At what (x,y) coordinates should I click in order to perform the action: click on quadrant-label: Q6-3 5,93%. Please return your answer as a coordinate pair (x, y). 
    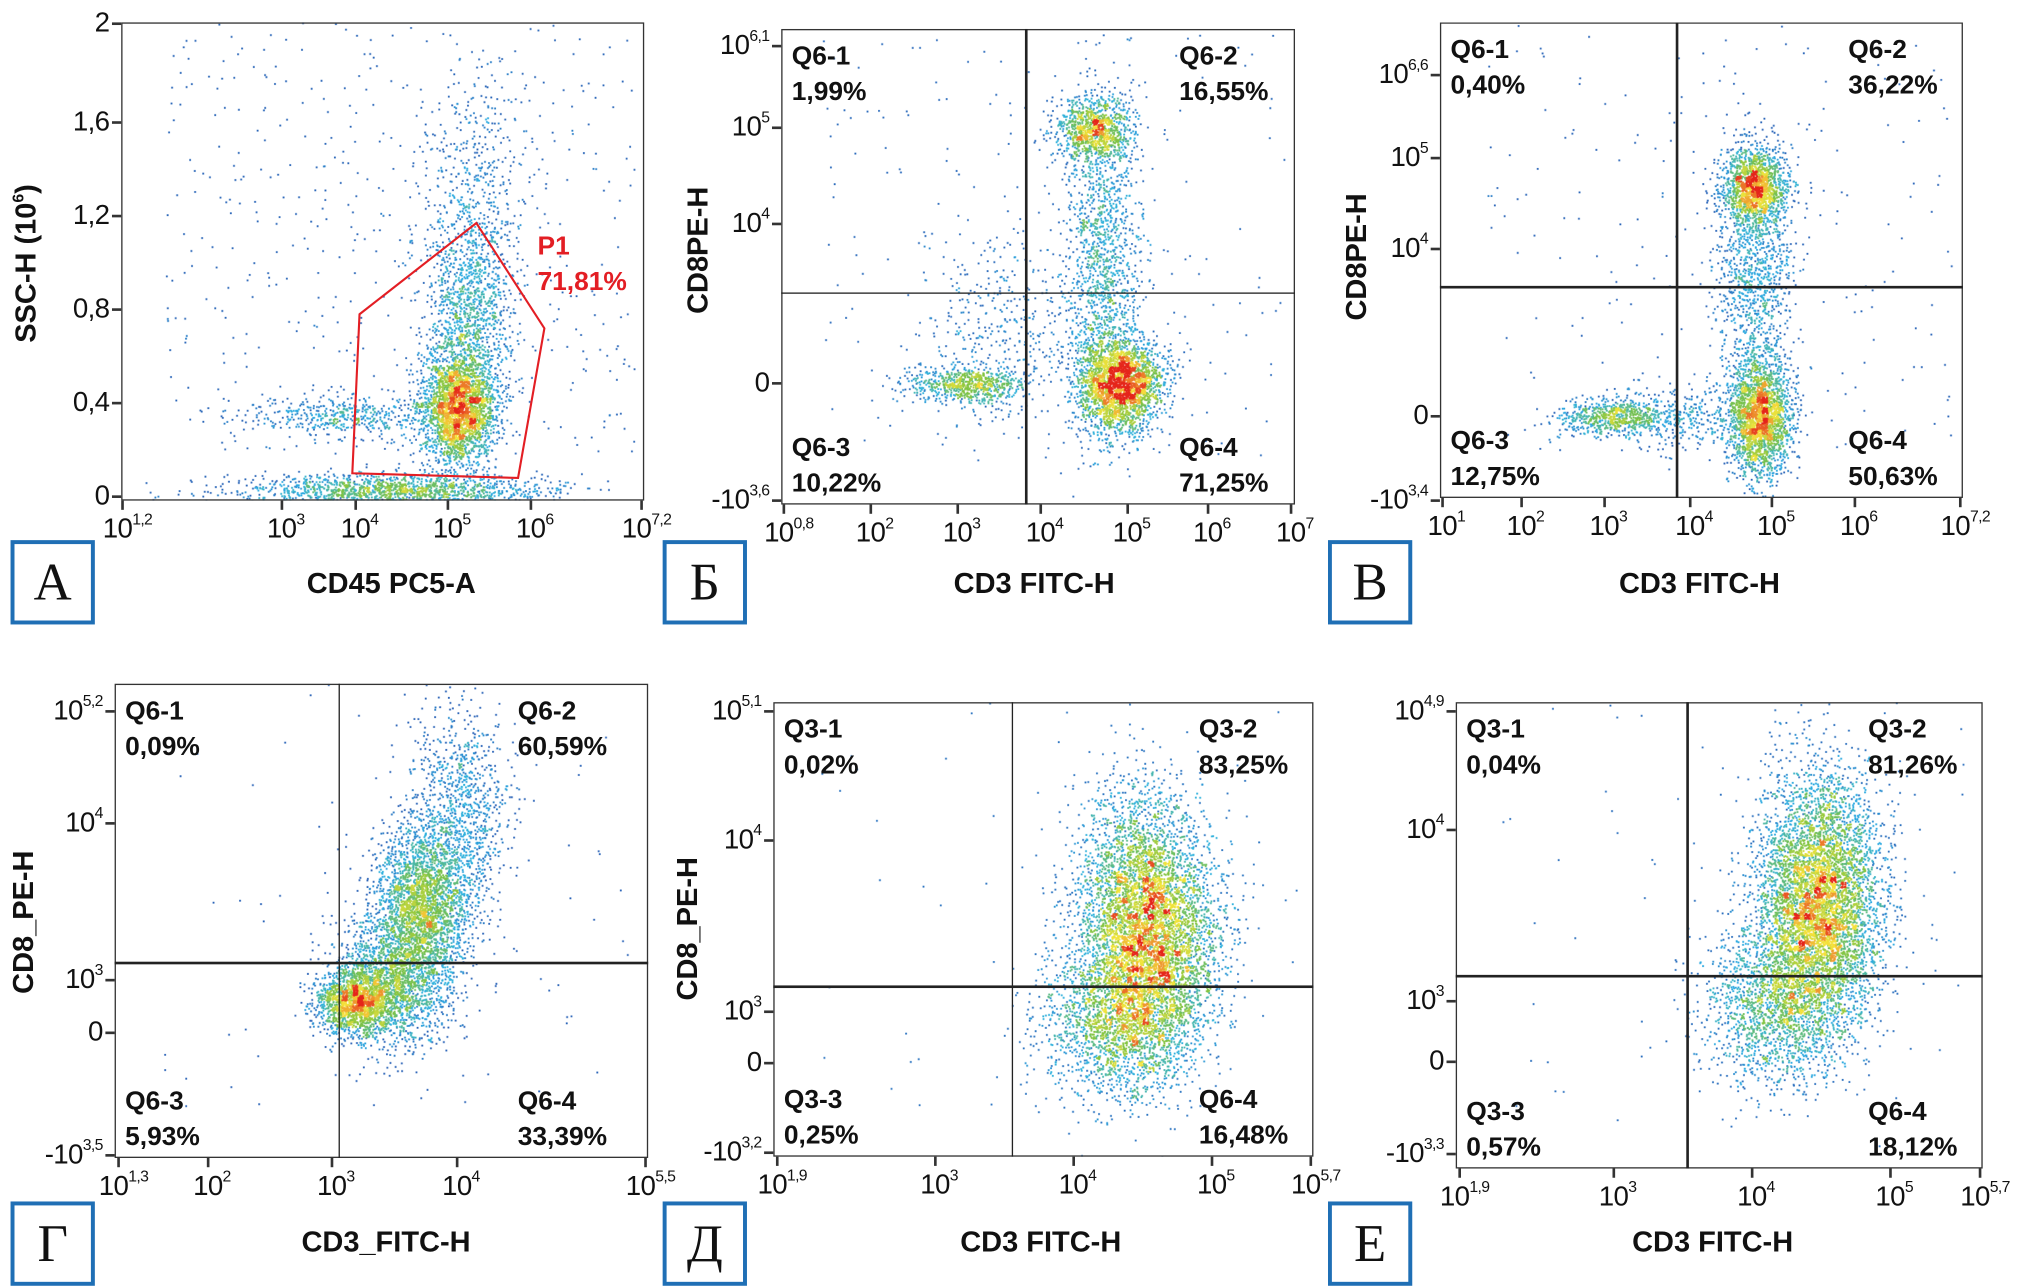
    Looking at the image, I should click on (162, 1119).